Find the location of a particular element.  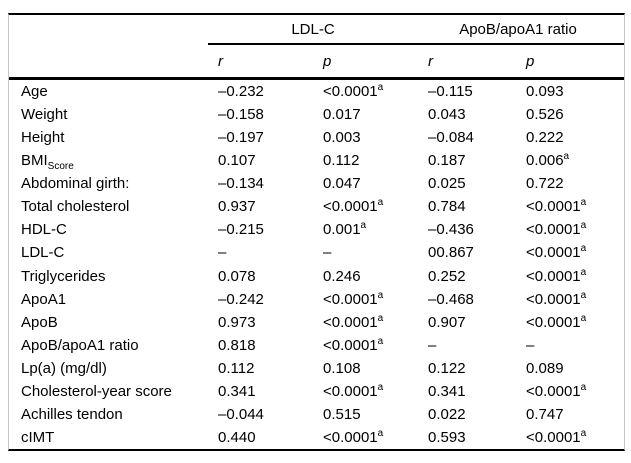

row-label-text: Abdominal girth: is located at coordinates (75, 184).